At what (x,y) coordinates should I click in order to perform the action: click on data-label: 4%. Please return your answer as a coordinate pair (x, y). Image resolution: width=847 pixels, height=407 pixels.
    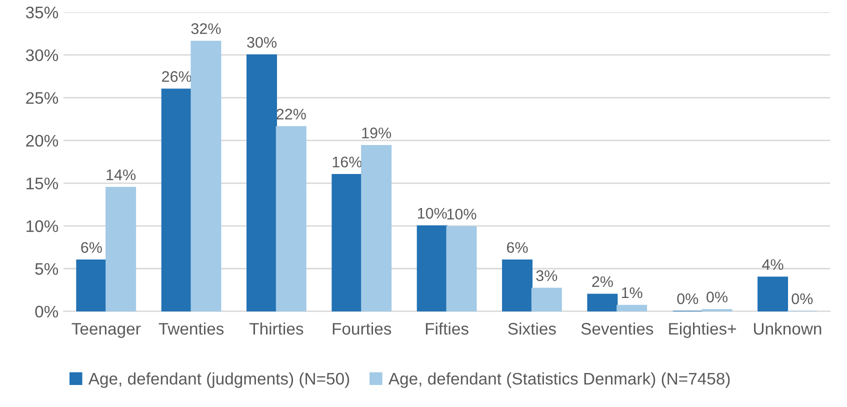
    Looking at the image, I should click on (773, 264).